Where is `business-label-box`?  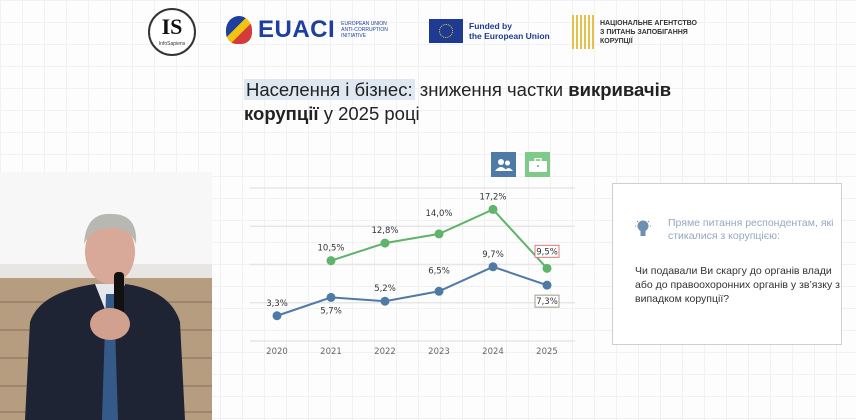
business-label-box is located at coordinates (547, 251).